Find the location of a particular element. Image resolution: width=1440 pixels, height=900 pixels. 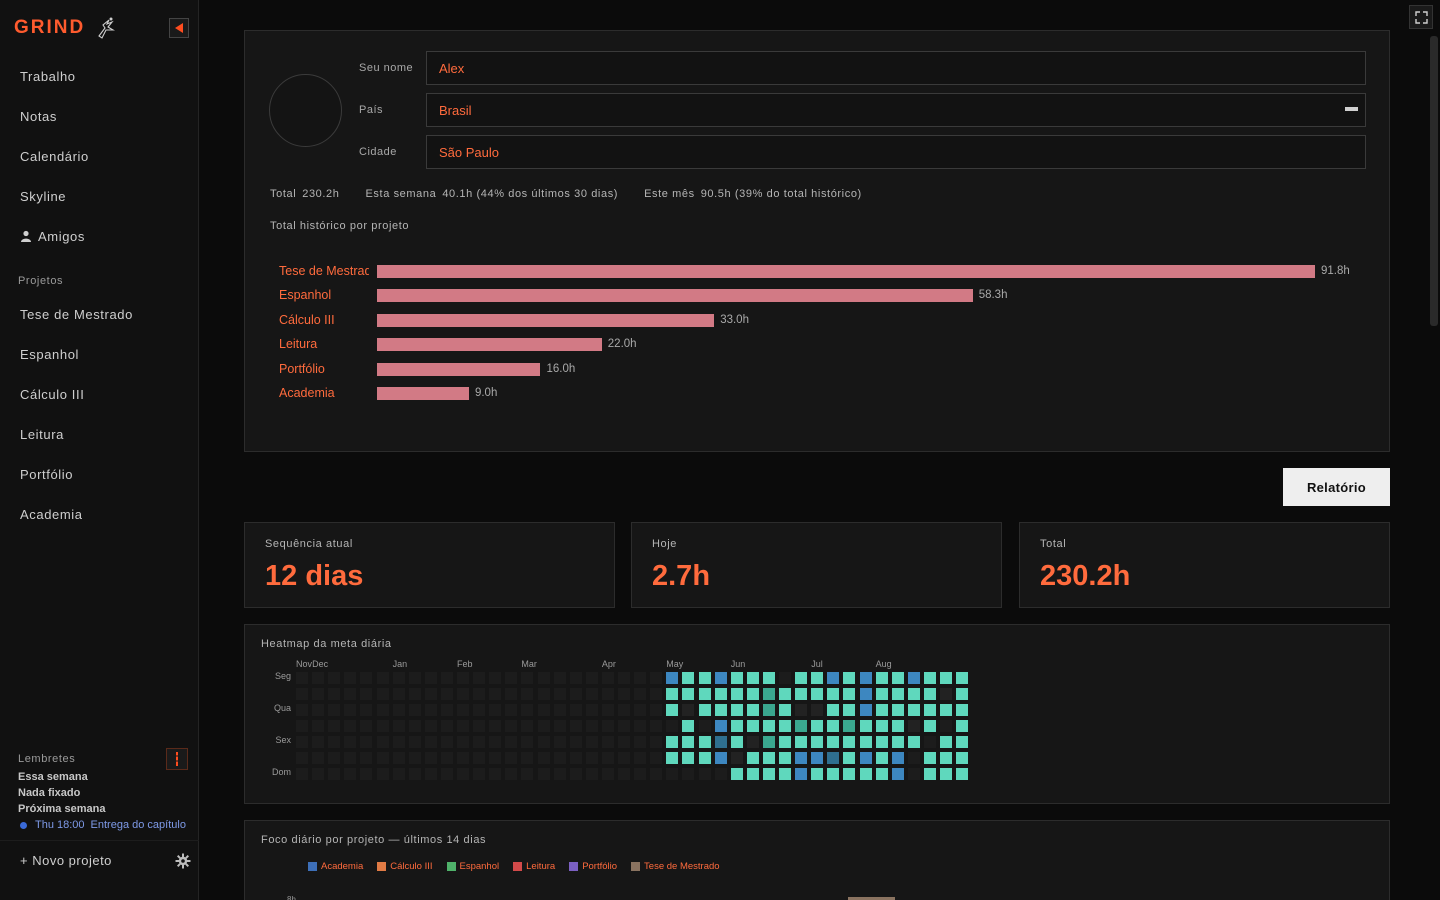

project-item-calculo: Cálculo III is located at coordinates (99, 394).